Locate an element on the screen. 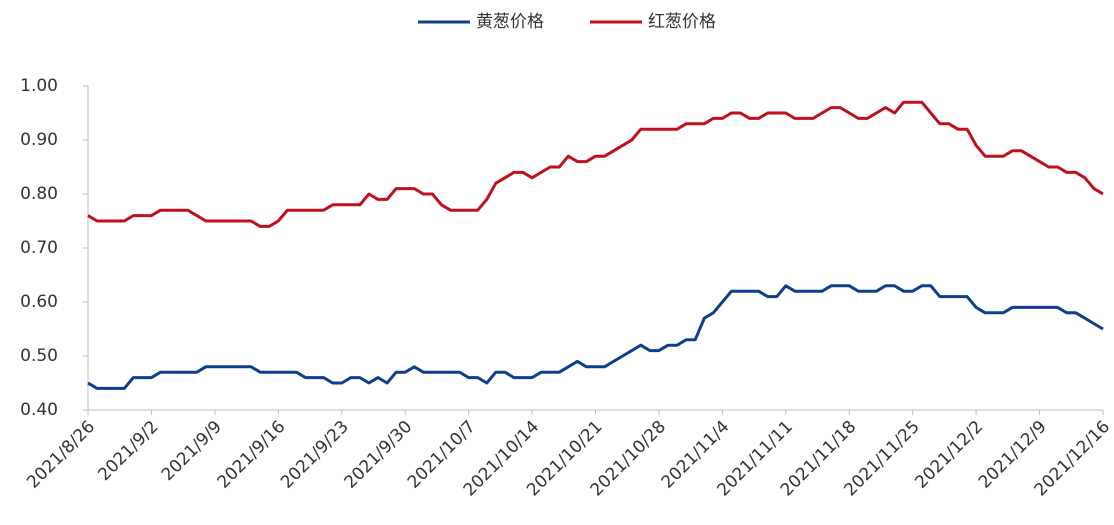 The image size is (1114, 525). y-tick-label: 0.40 is located at coordinates (39, 410).